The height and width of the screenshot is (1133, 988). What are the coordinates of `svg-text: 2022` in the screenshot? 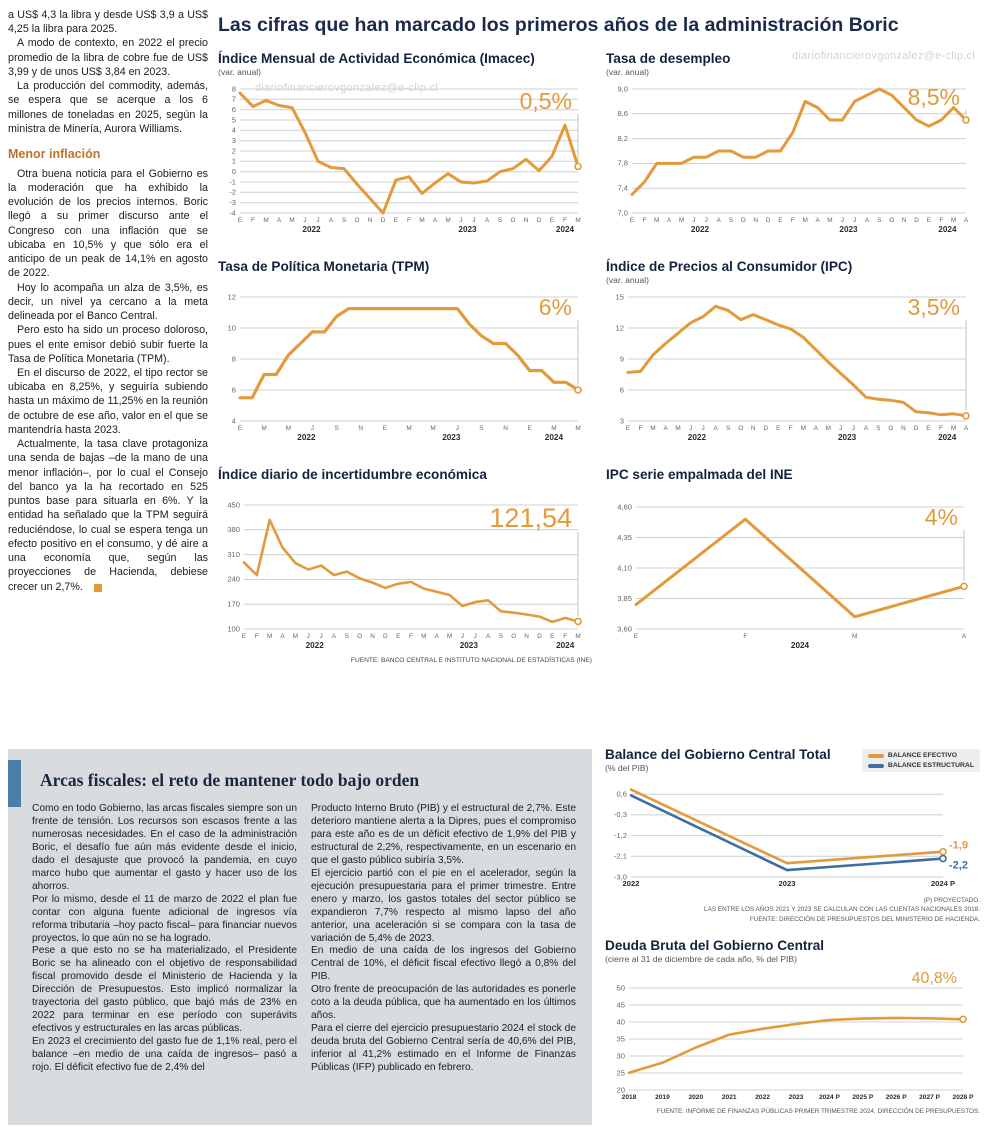 It's located at (762, 1097).